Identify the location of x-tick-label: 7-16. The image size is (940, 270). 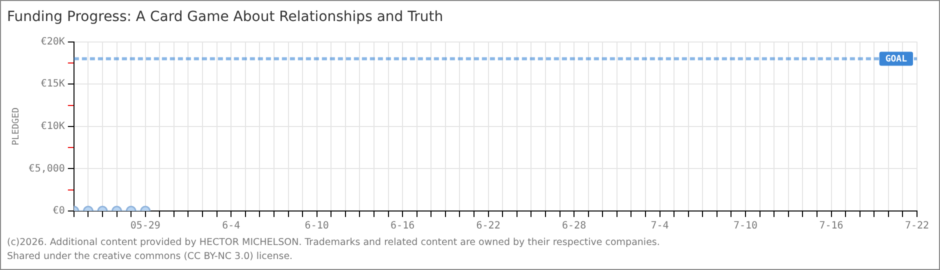
(831, 226).